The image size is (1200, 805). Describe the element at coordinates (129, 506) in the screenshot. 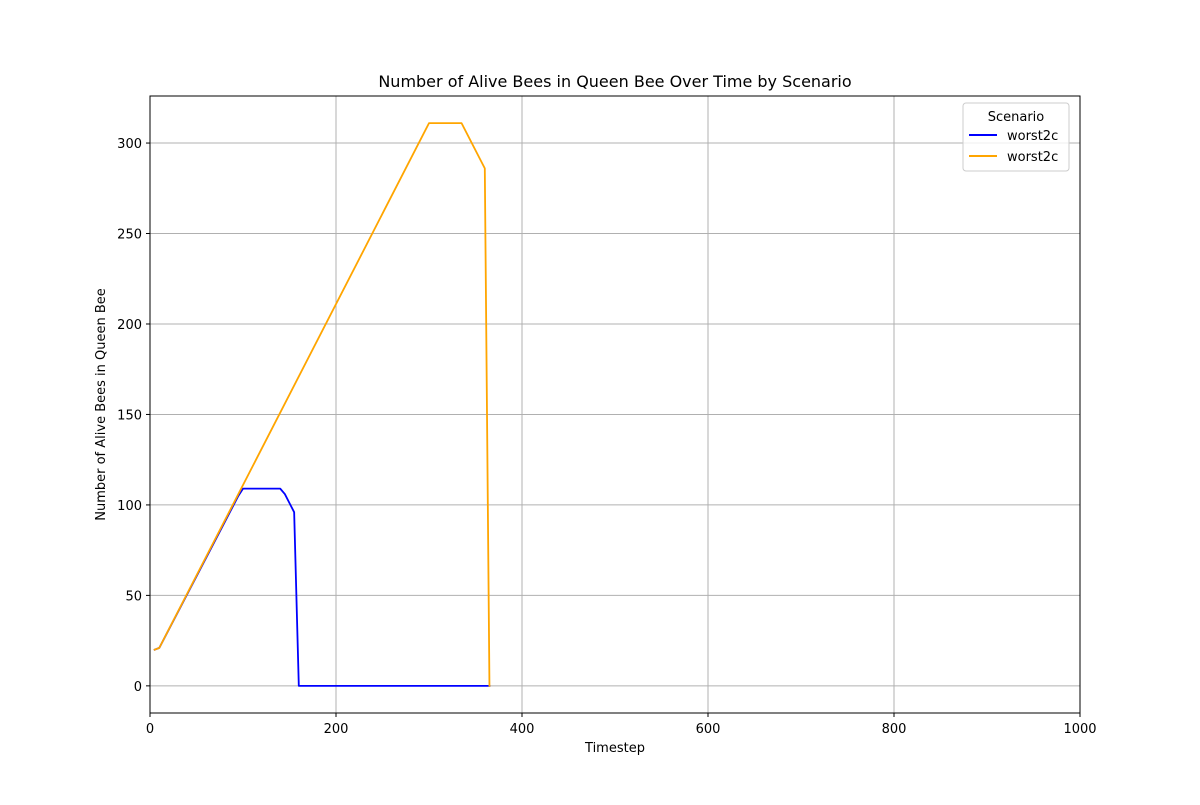

I see `y-tick-label: 100` at that location.